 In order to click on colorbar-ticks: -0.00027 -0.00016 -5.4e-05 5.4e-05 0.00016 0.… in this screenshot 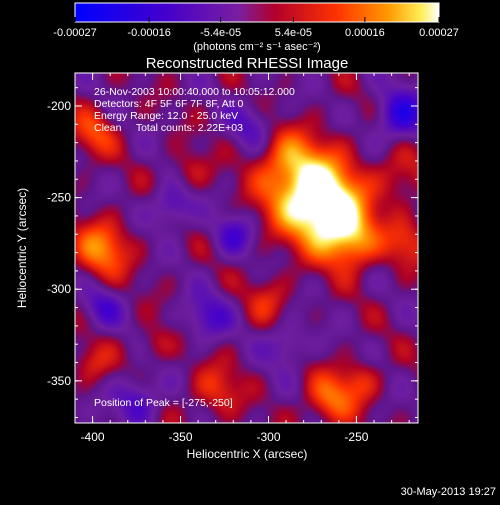, I will do `click(256, 28)`.